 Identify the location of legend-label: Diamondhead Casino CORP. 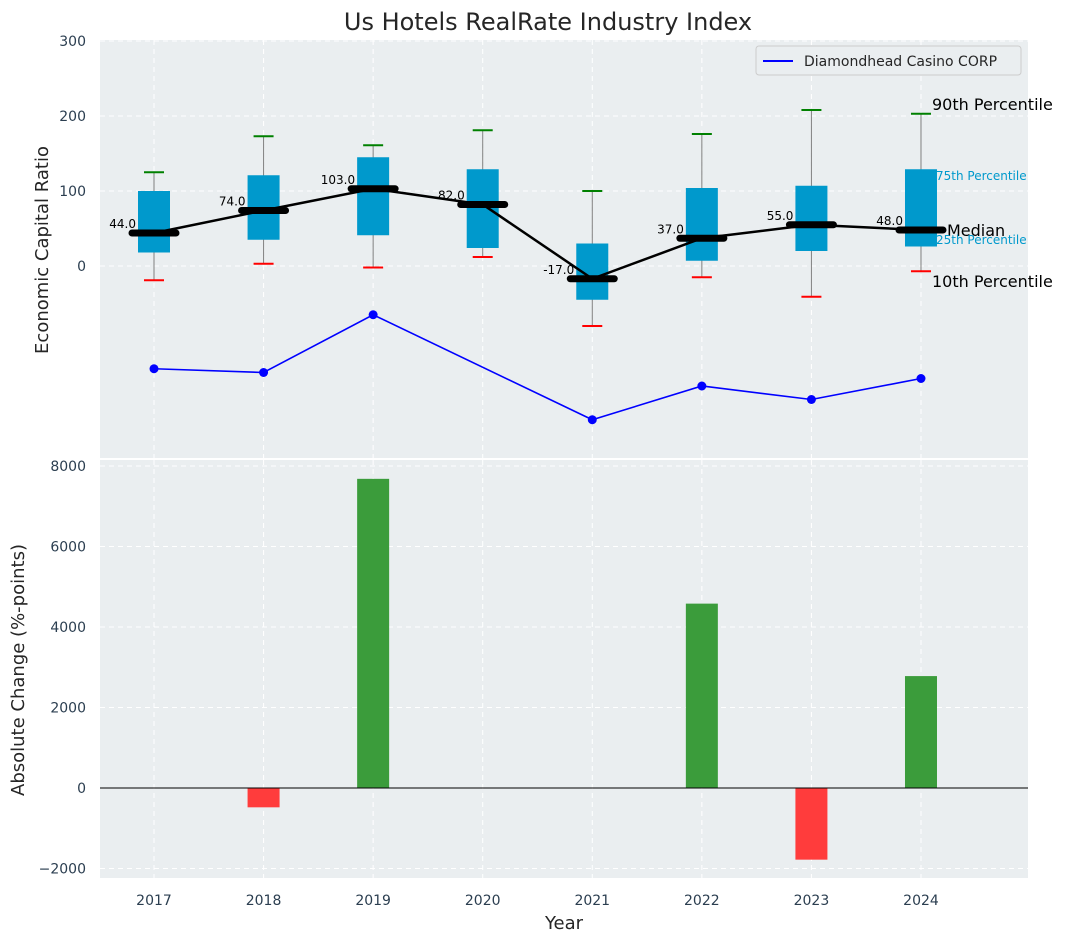
(900, 62).